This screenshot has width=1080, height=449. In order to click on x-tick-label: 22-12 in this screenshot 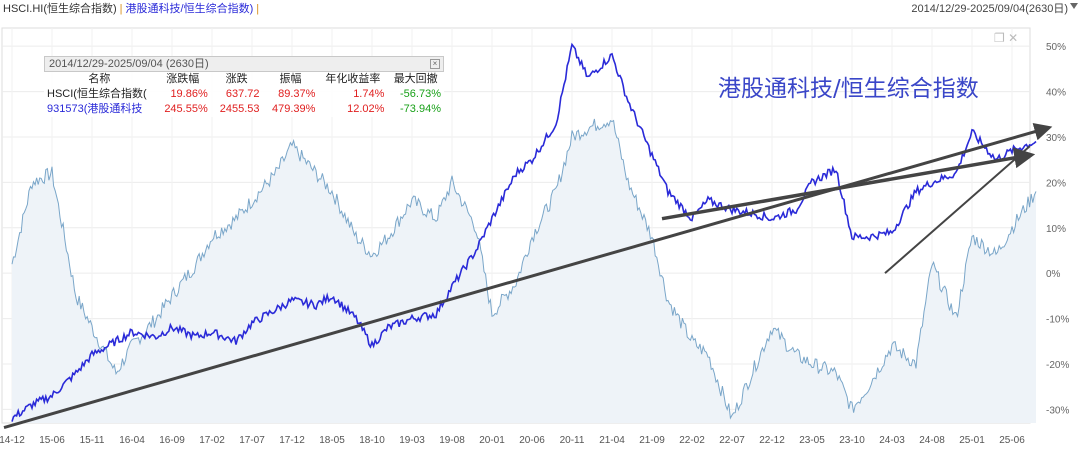, I will do `click(772, 440)`.